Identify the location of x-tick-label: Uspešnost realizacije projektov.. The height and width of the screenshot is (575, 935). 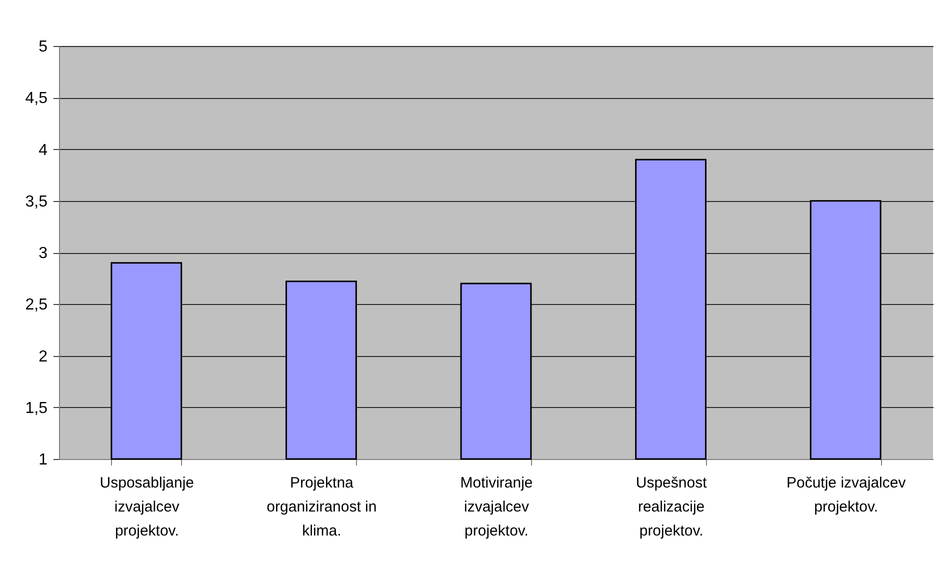
(672, 507).